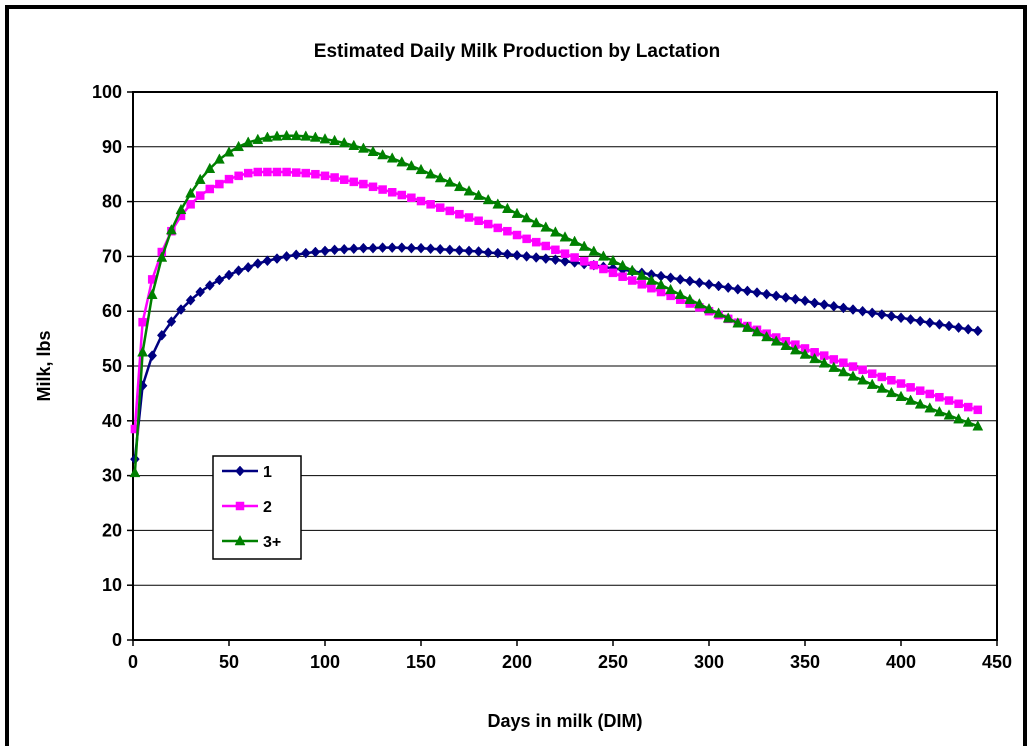  What do you see at coordinates (112, 421) in the screenshot?
I see `y-tick-label: 40` at bounding box center [112, 421].